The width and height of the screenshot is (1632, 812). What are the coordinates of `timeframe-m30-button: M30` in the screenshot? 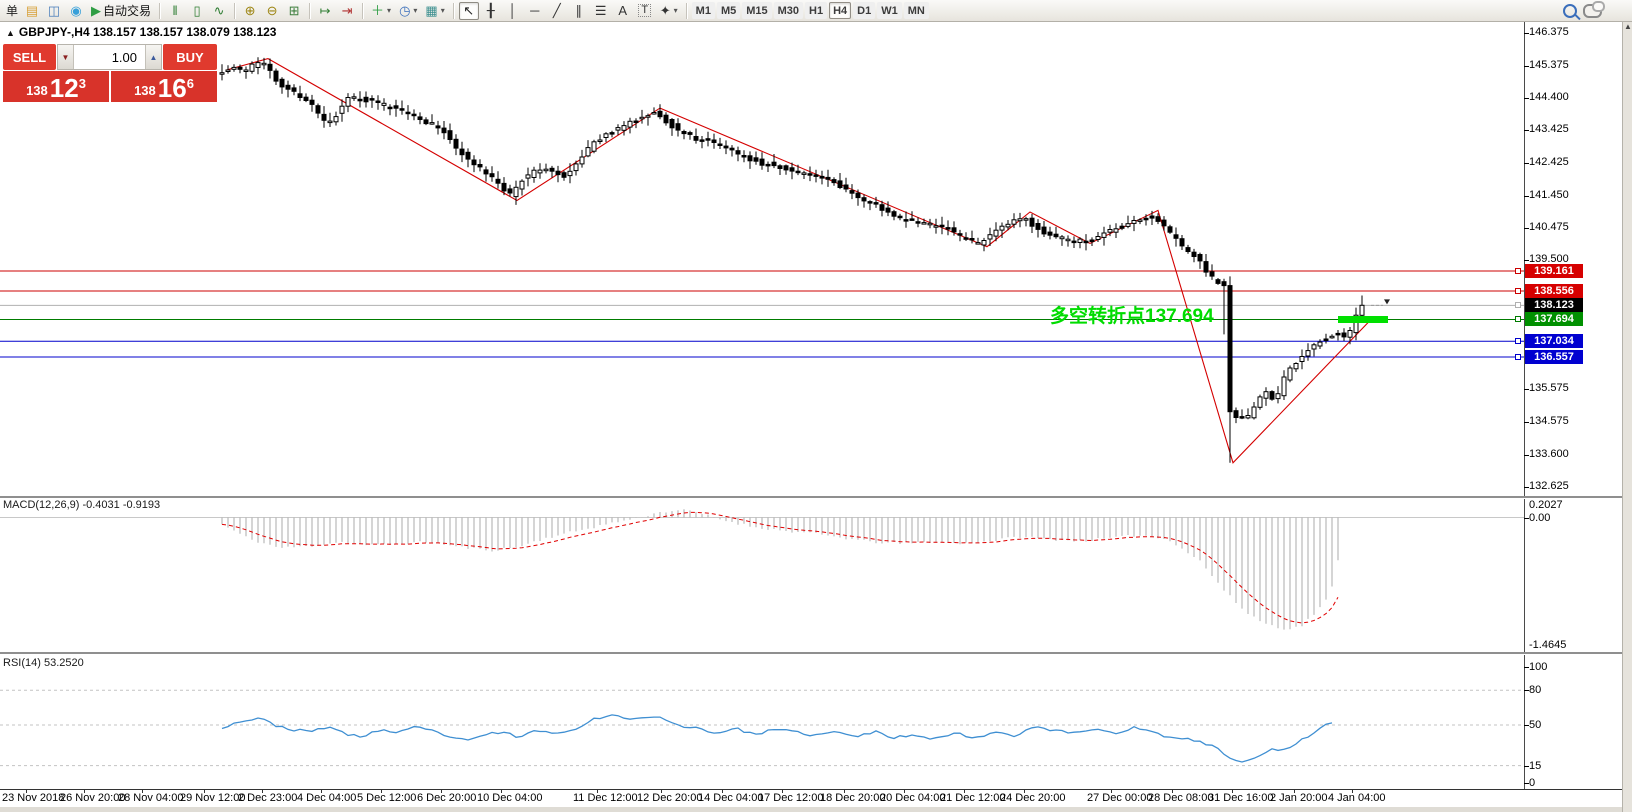 It's located at (788, 10).